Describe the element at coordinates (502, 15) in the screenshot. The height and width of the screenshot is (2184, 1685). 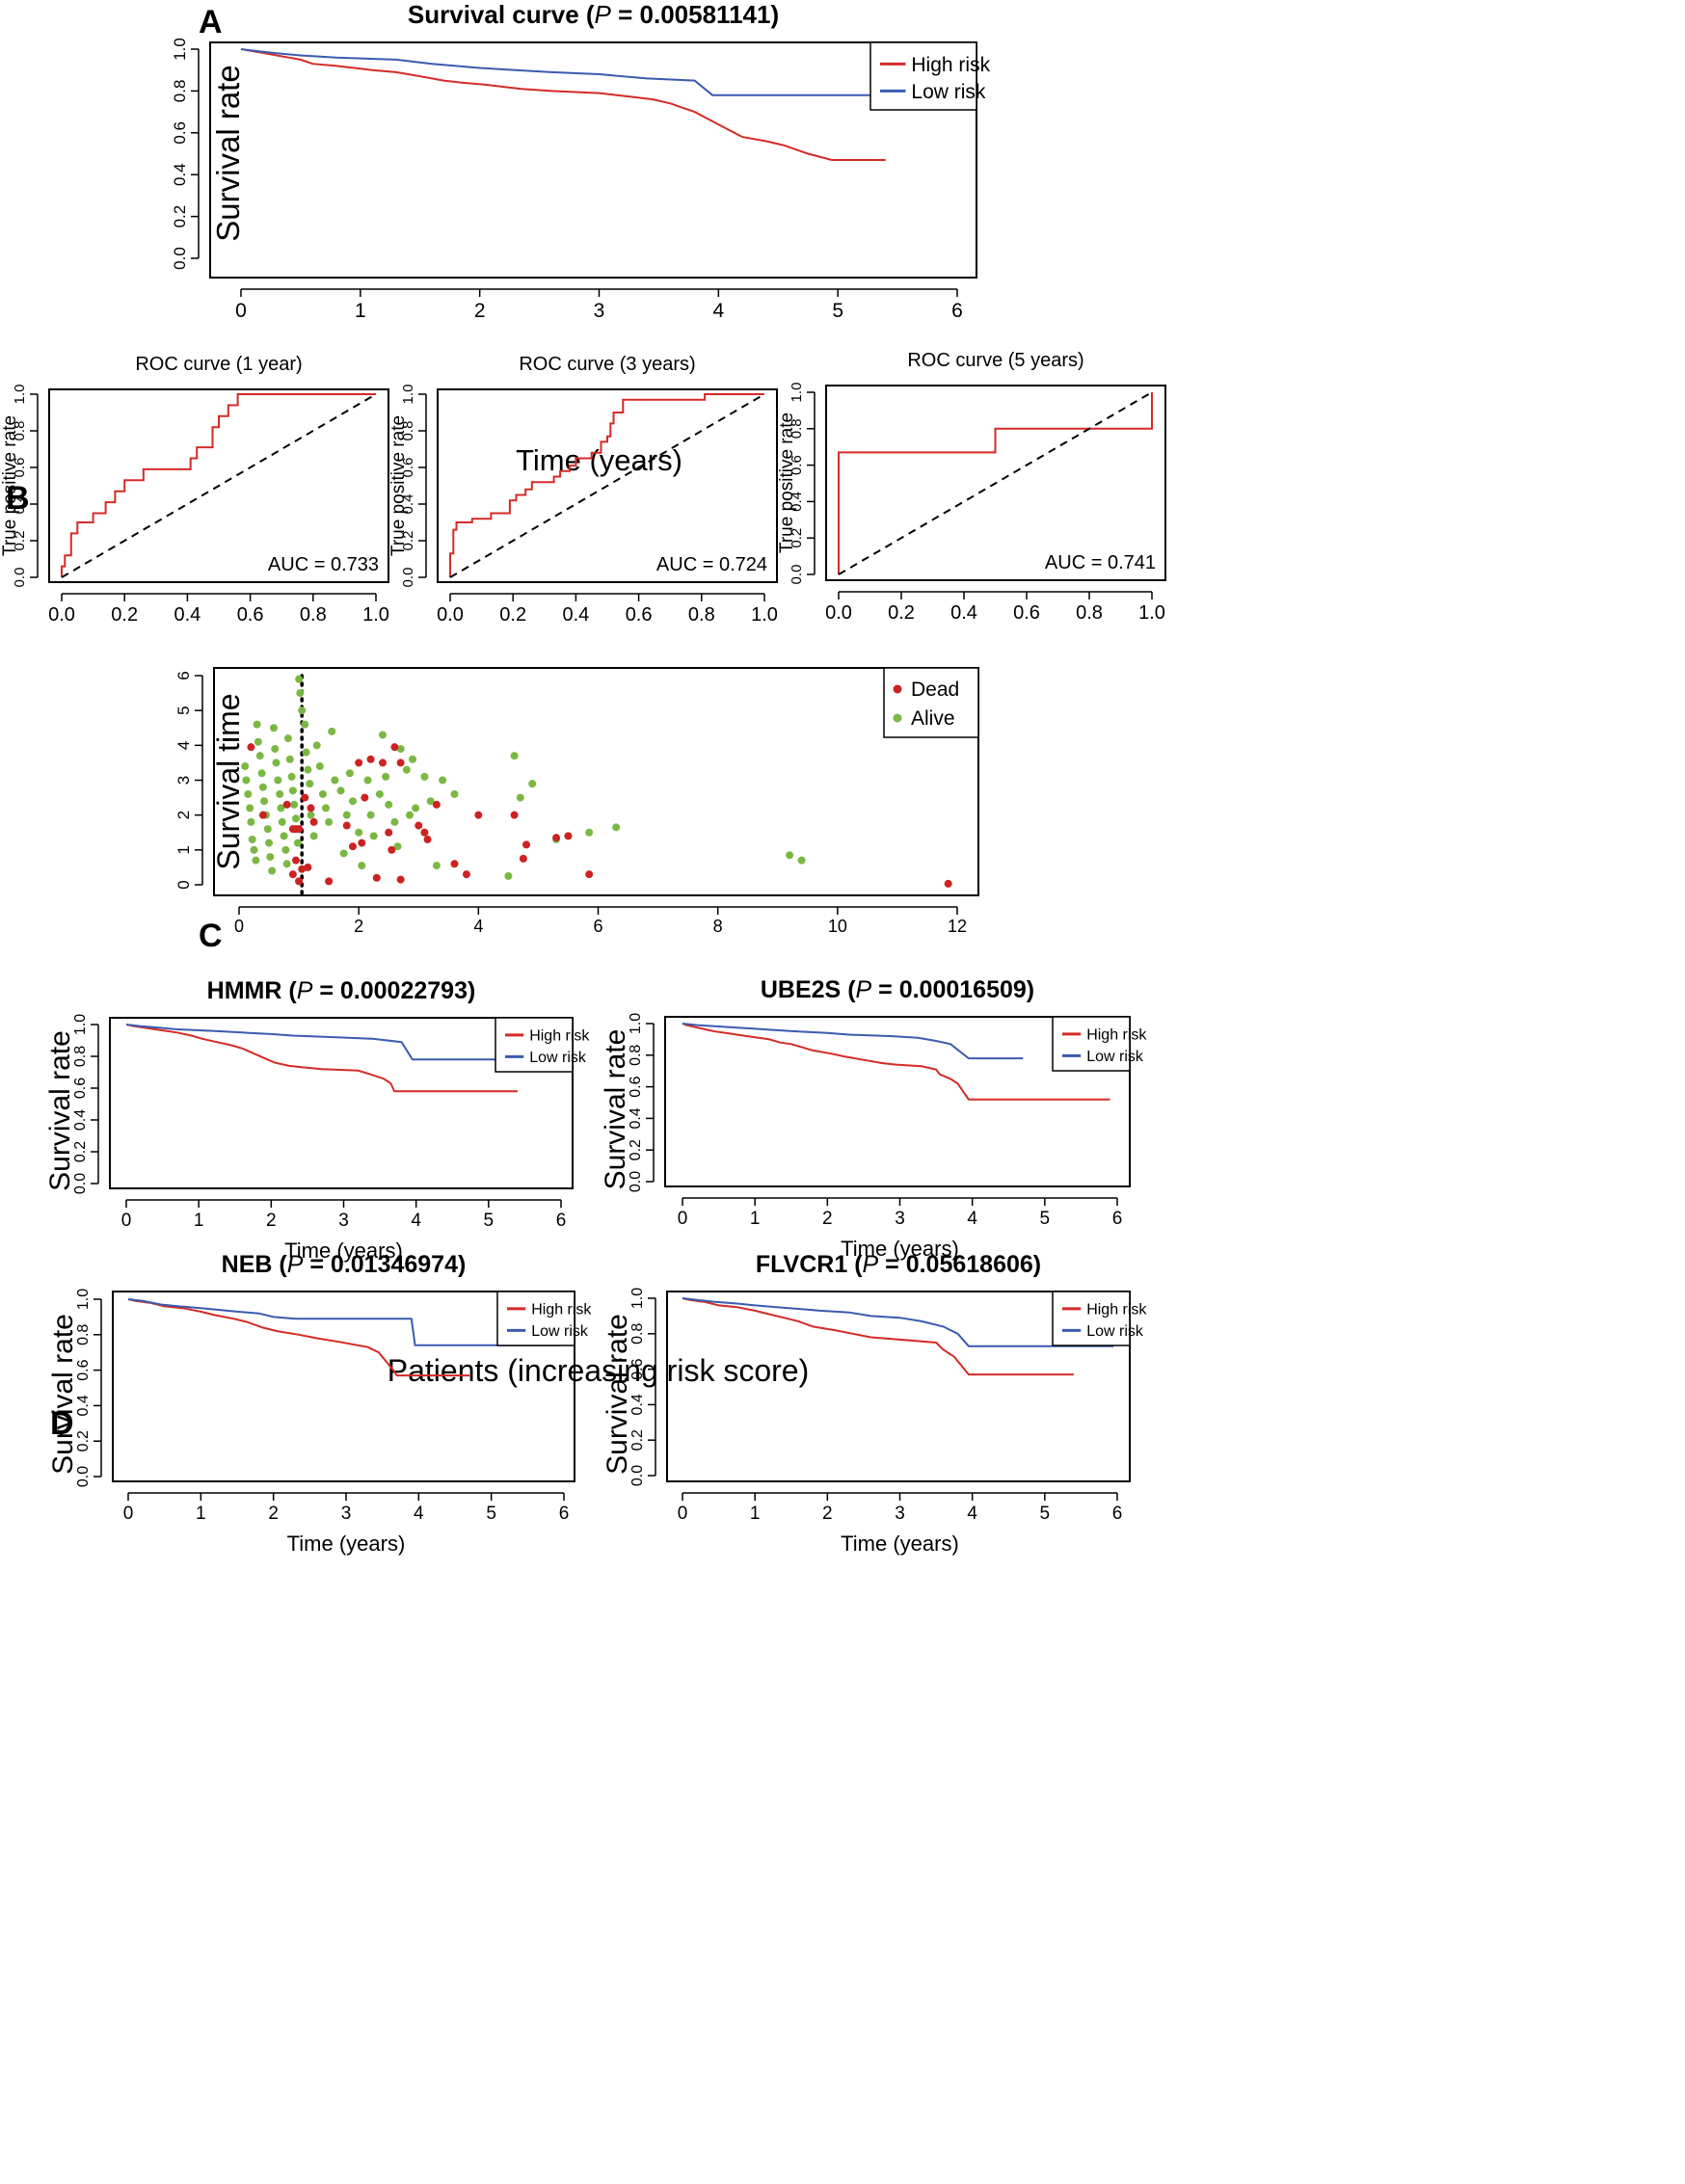
I see `title-prefix: Survival curve (` at that location.